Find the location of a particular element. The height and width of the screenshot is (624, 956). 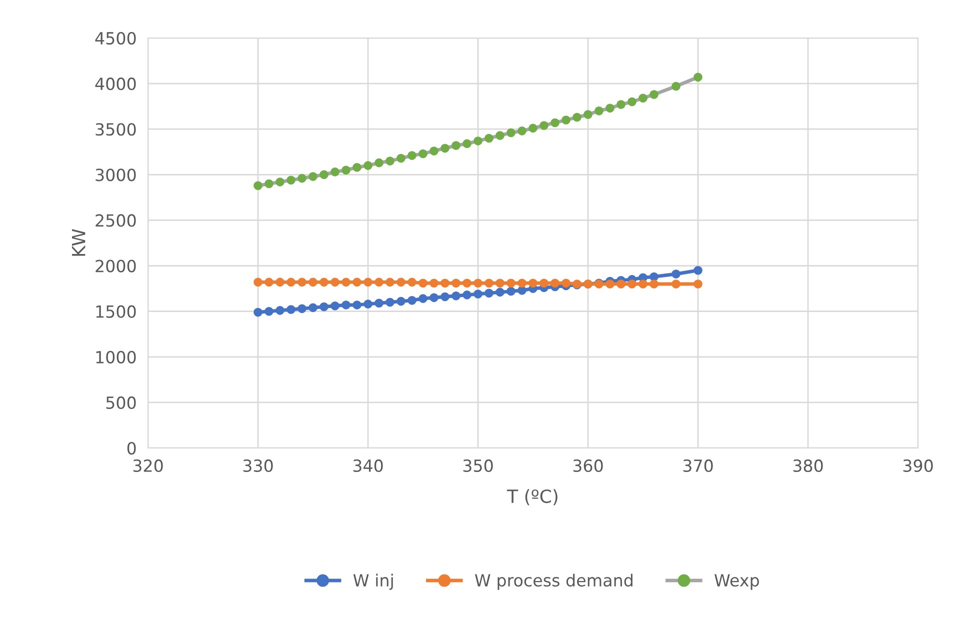

x-tick-label: 340 is located at coordinates (368, 465).